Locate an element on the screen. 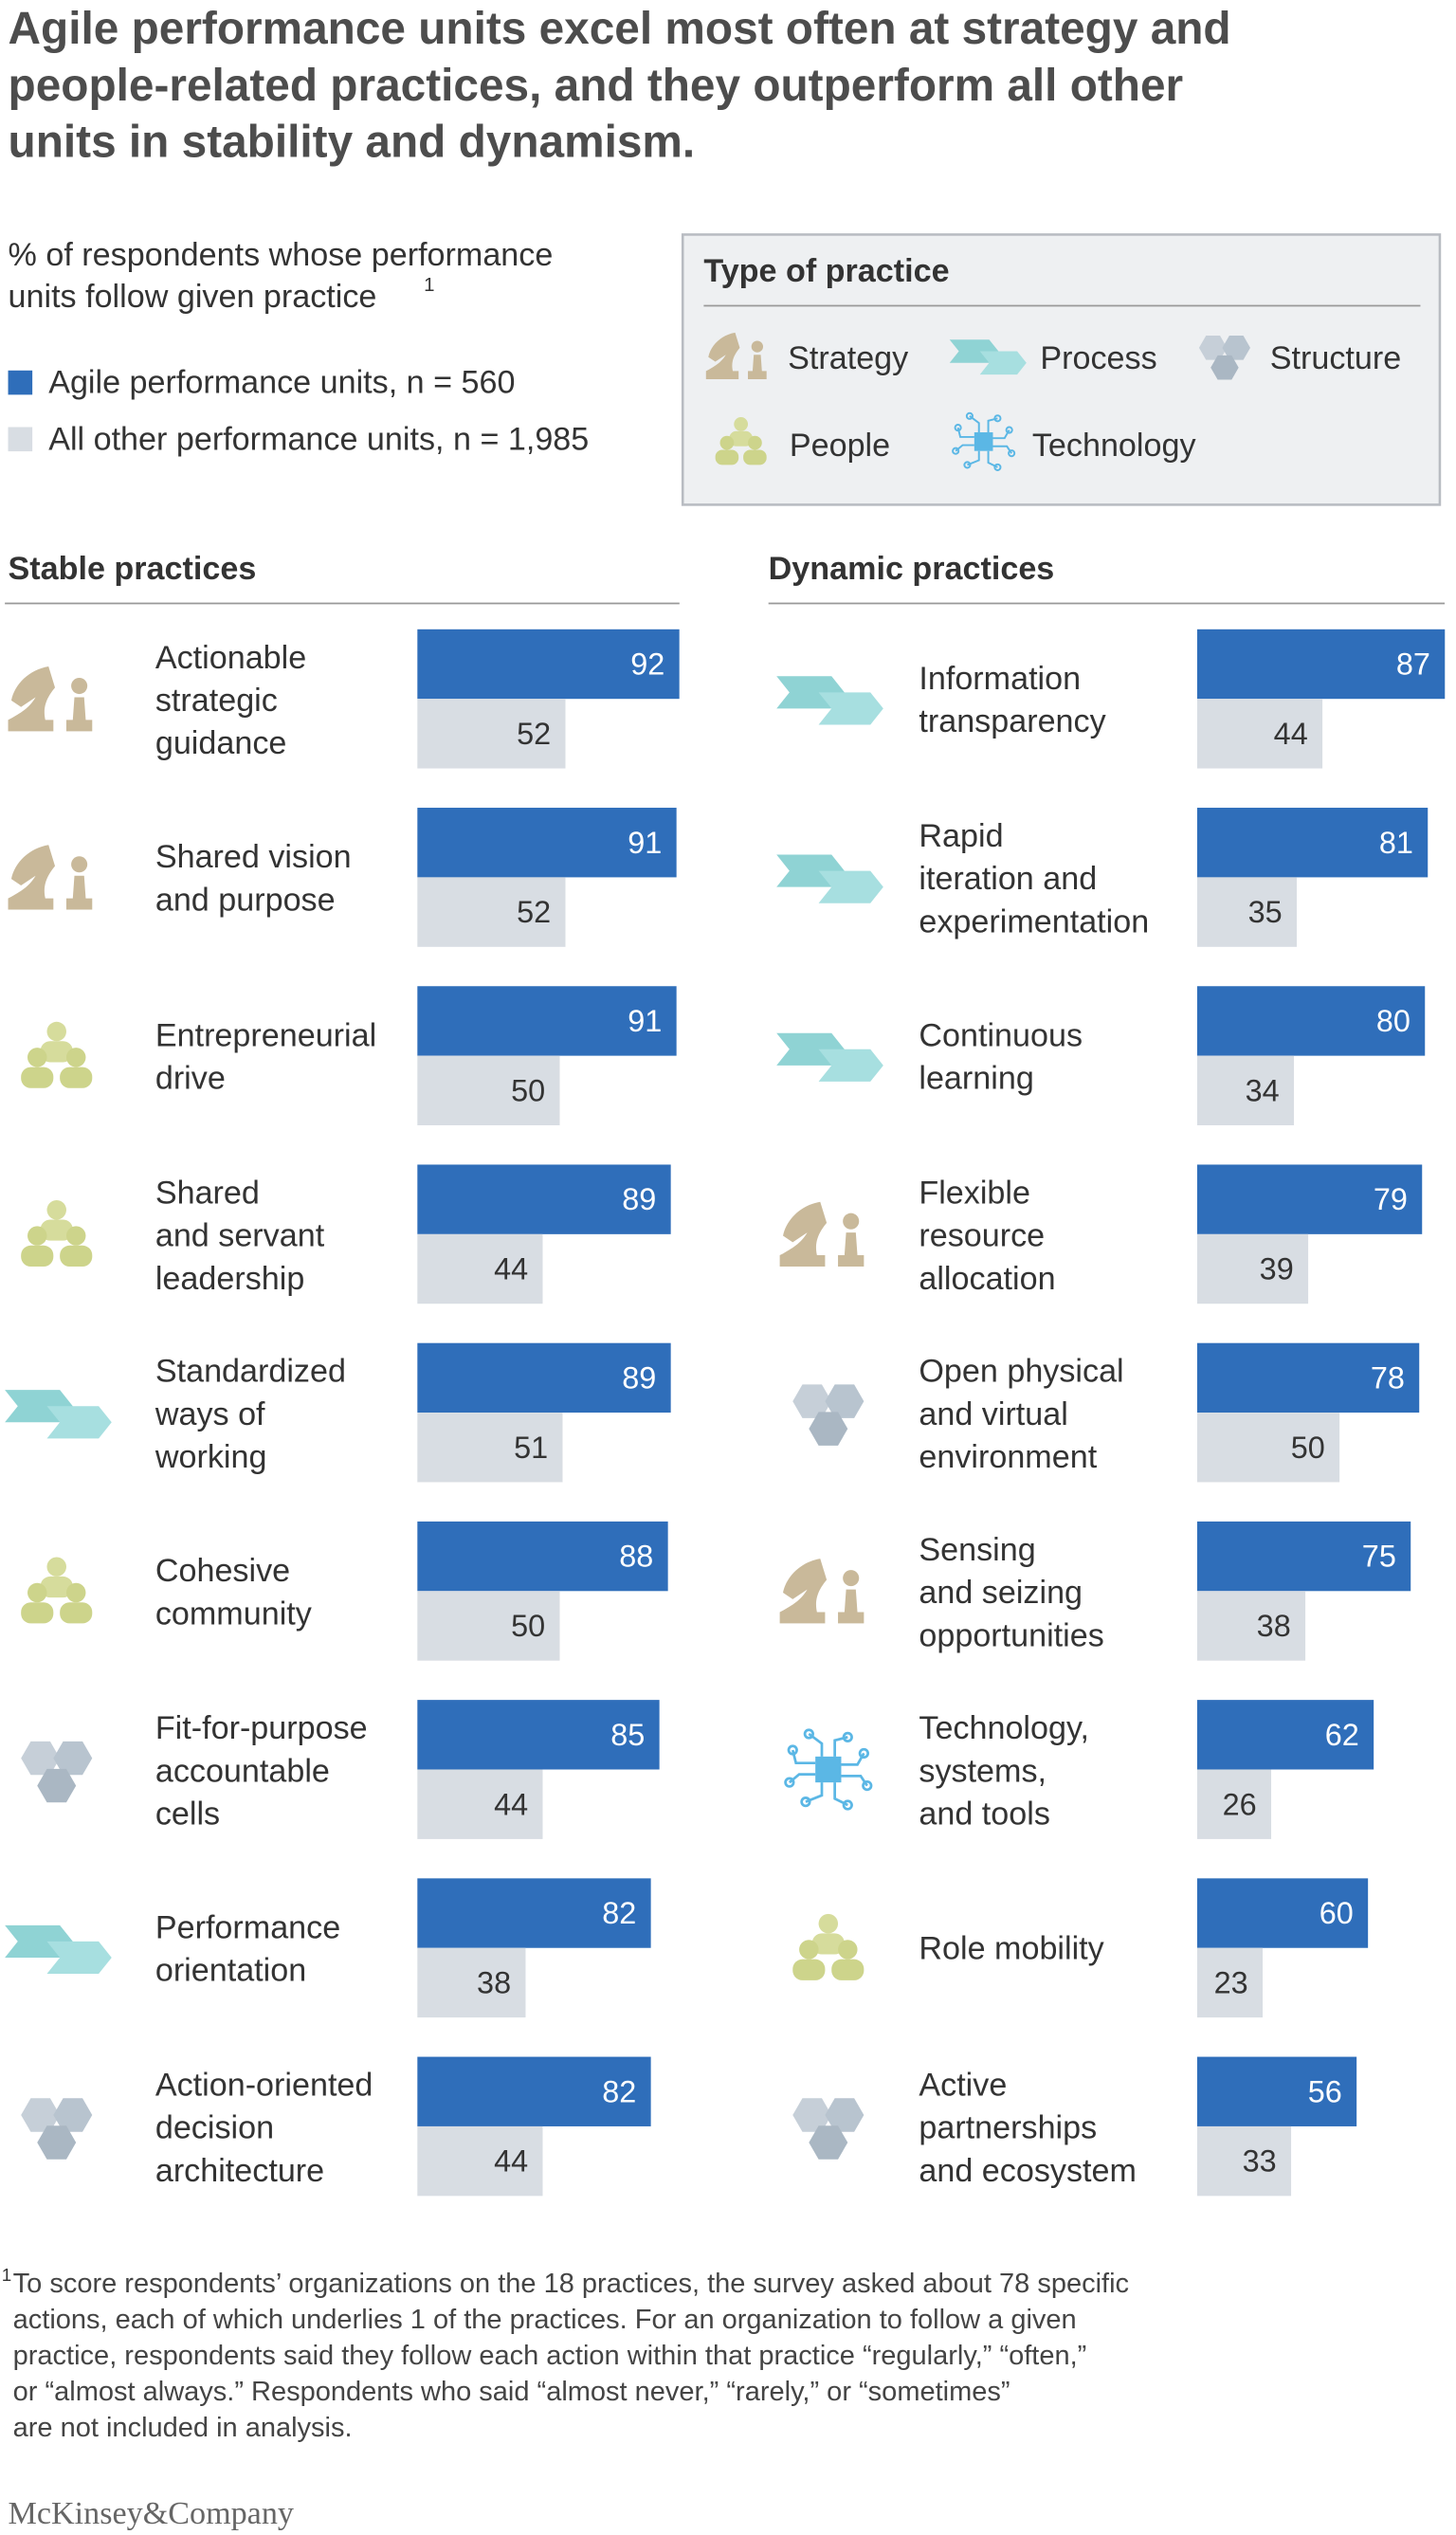 This screenshot has width=1456, height=2535. category-label: Open physical and virtual environment is located at coordinates (1021, 1414).